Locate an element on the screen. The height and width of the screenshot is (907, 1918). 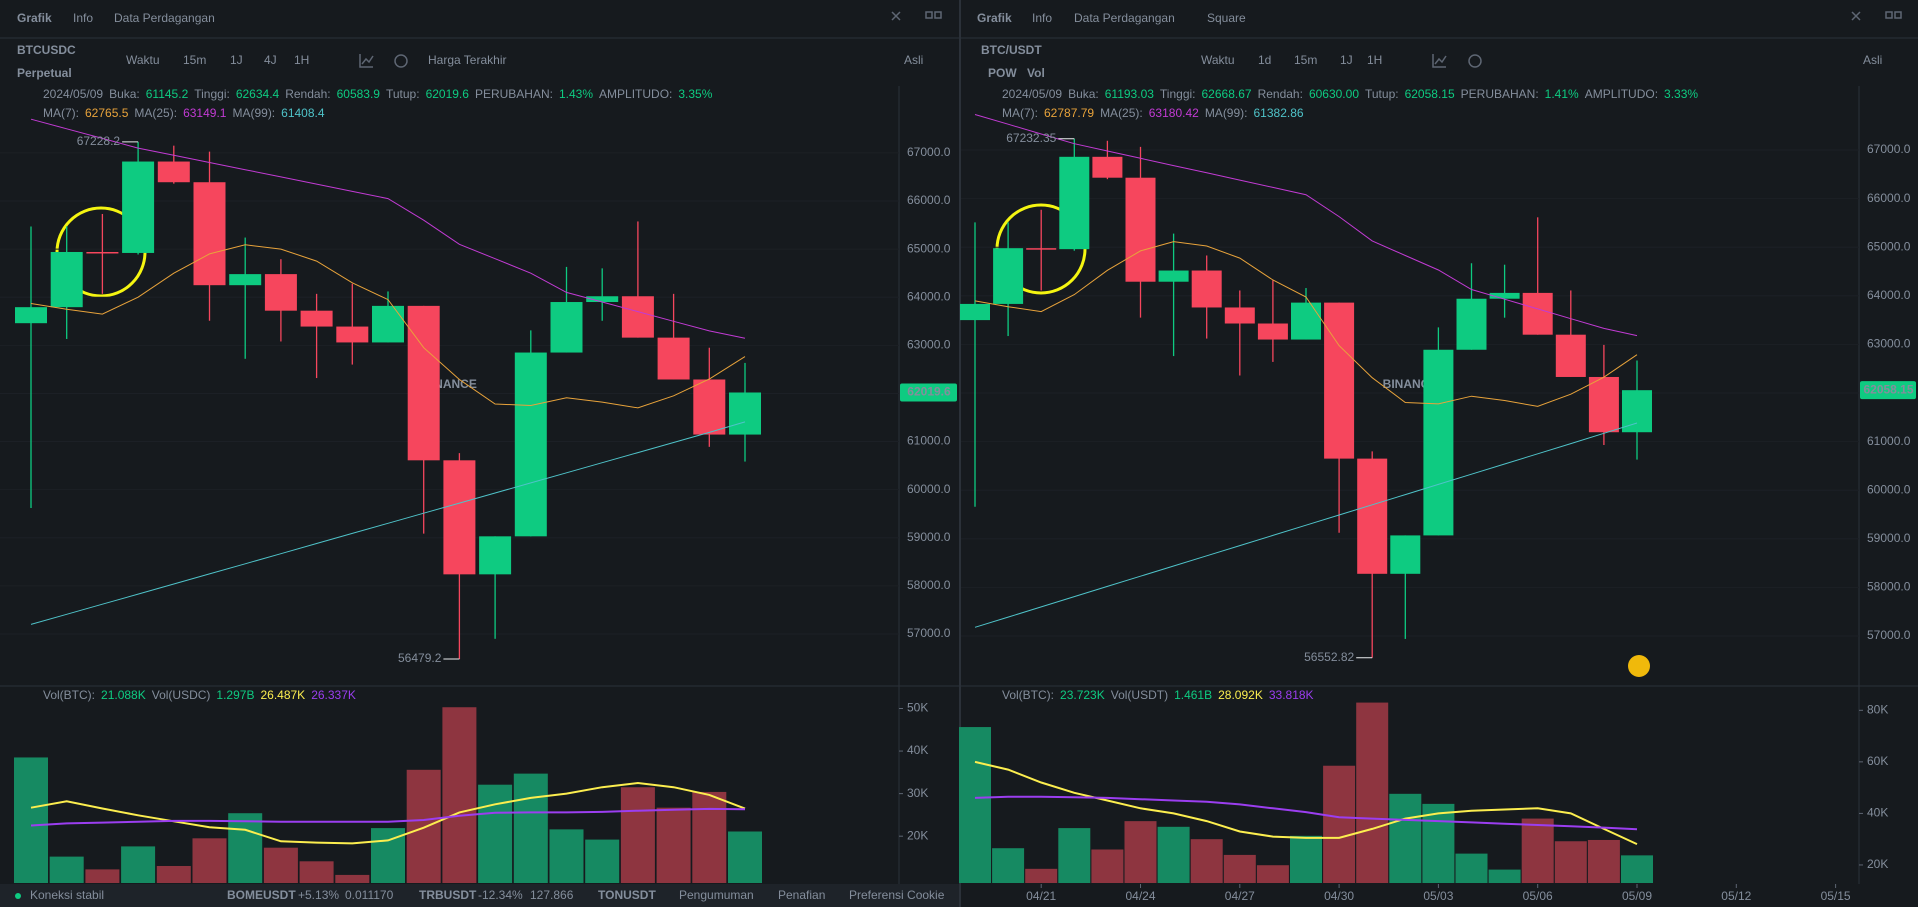
y-tick-label: 61000.0 is located at coordinates (929, 441).